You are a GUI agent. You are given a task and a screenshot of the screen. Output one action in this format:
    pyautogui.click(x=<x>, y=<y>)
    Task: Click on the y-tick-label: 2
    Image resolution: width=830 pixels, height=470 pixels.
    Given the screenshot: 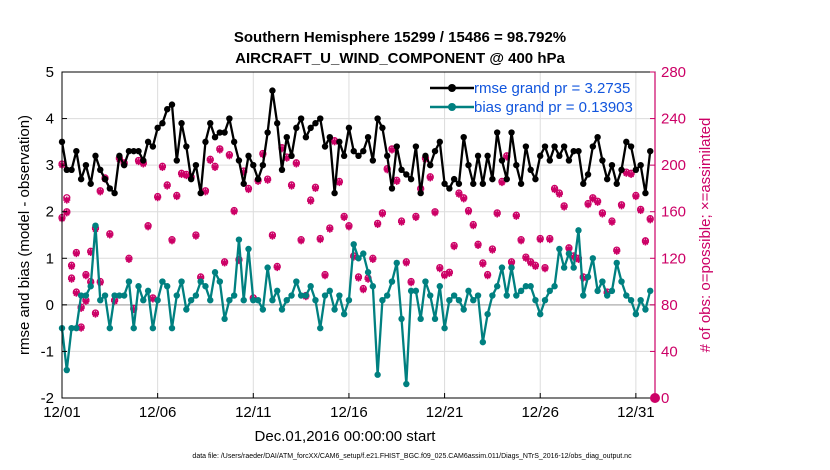 What is the action you would take?
    pyautogui.click(x=50, y=212)
    